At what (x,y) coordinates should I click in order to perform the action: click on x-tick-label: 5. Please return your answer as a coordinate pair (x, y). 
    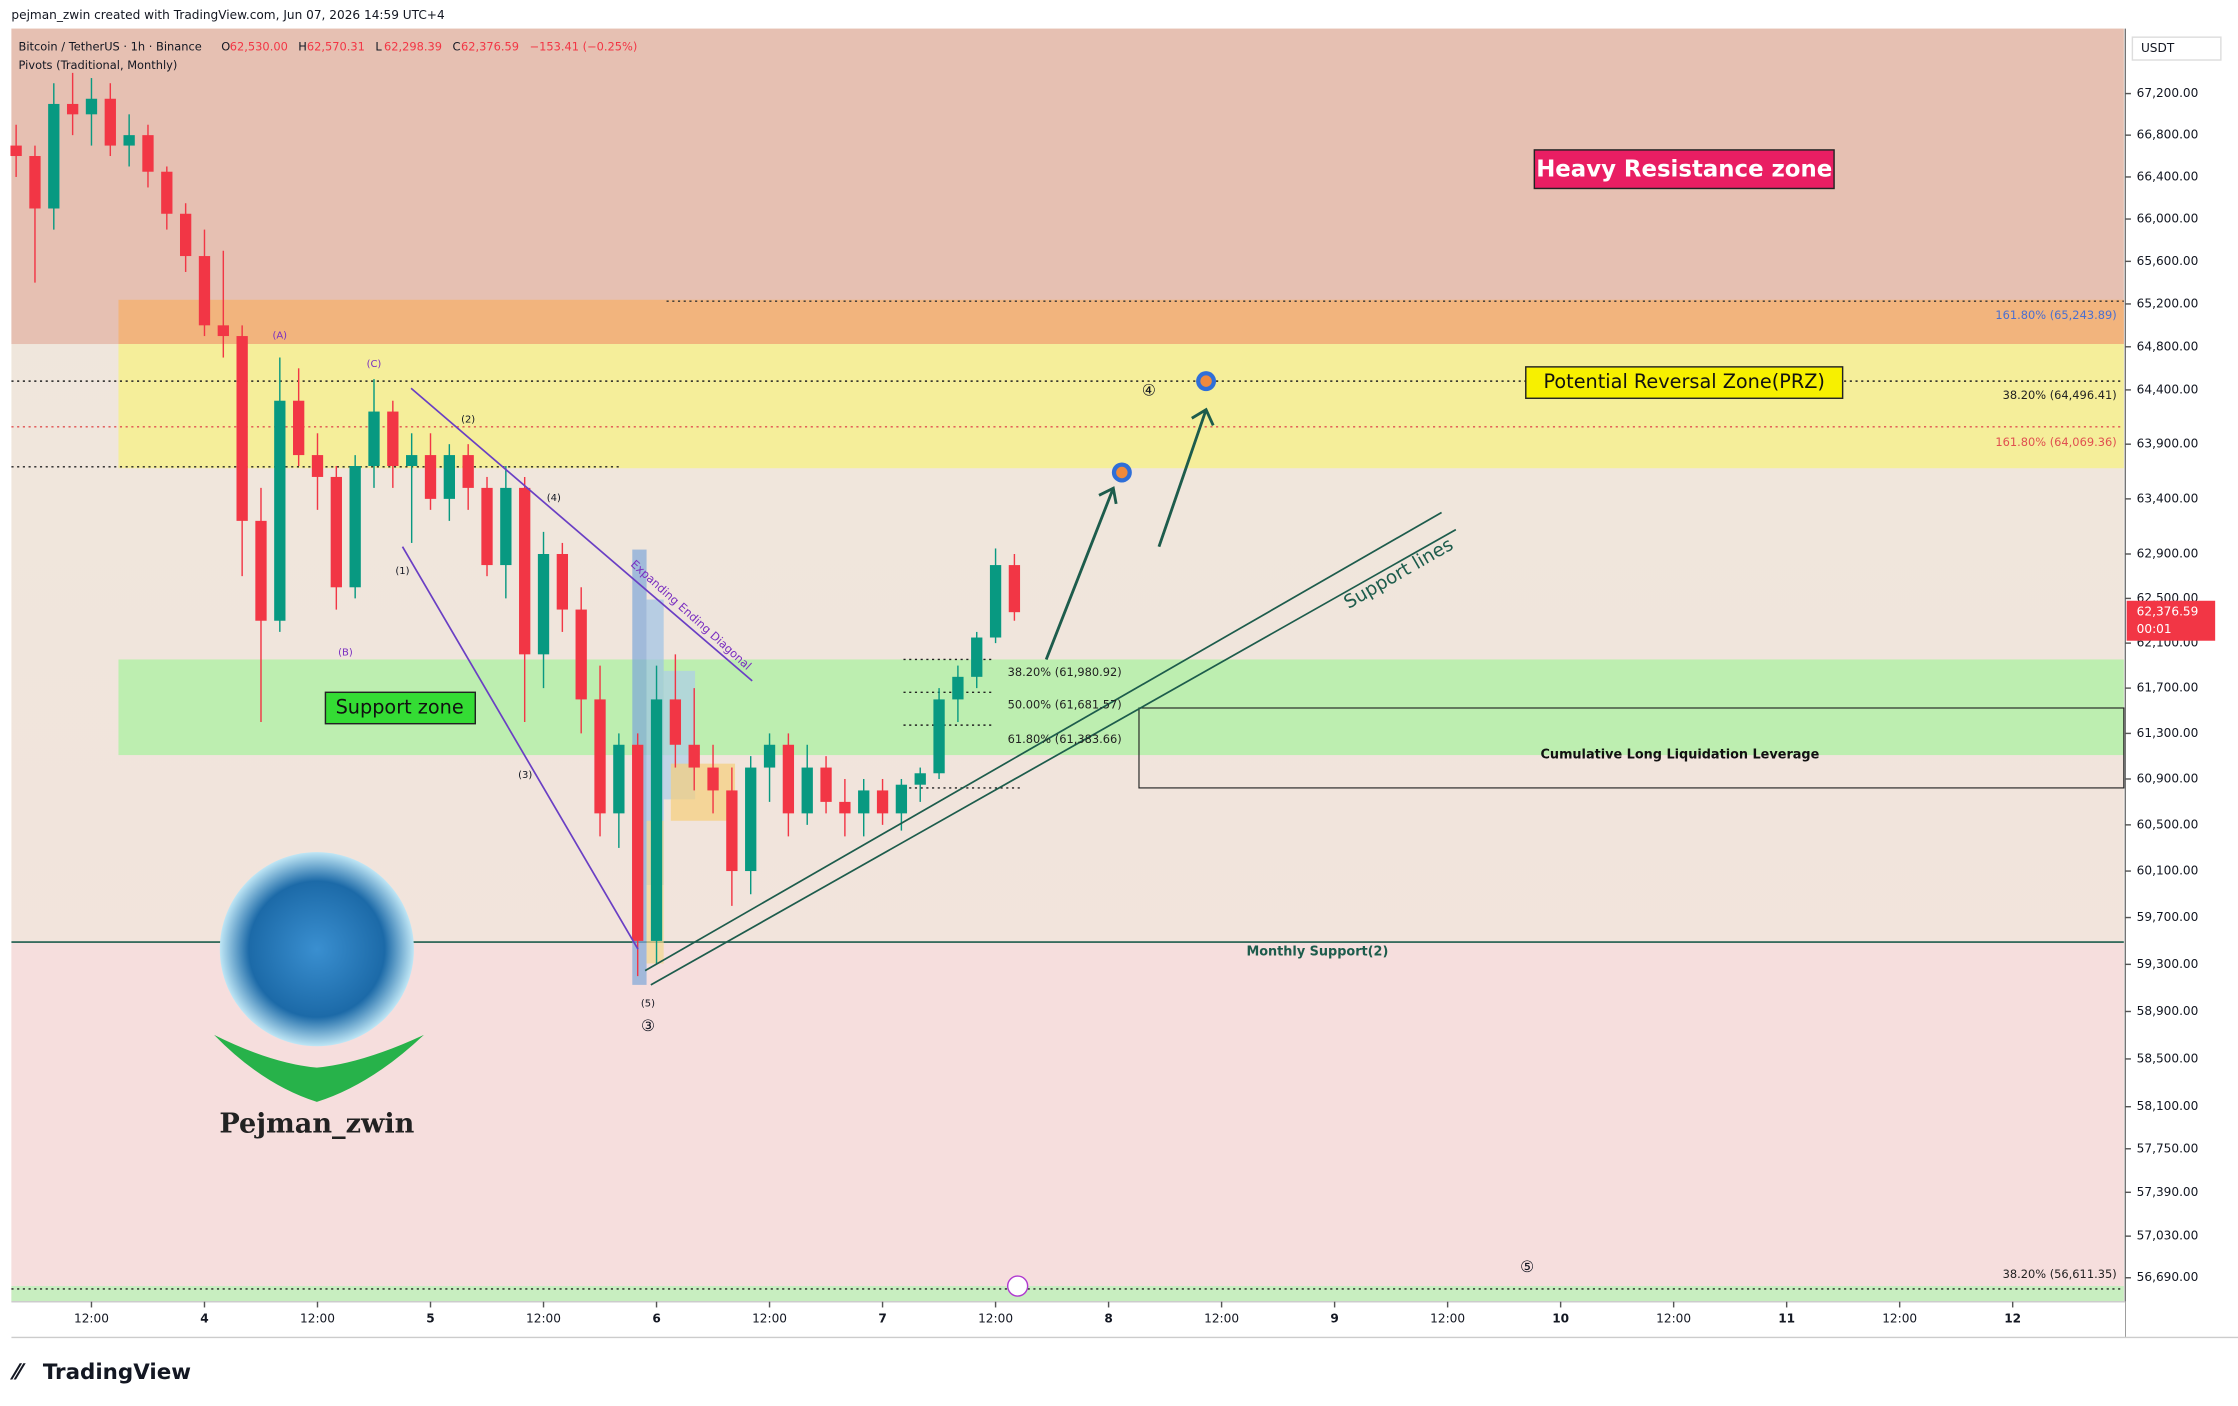
    Looking at the image, I should click on (430, 1318).